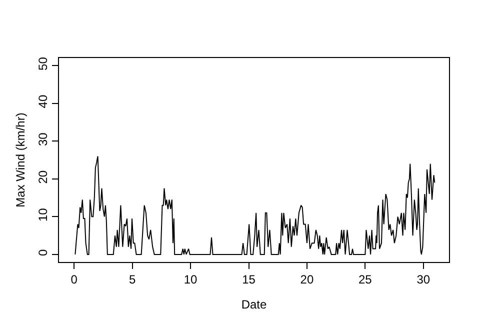  Describe the element at coordinates (43, 177) in the screenshot. I see `y-tick-label: 20` at that location.